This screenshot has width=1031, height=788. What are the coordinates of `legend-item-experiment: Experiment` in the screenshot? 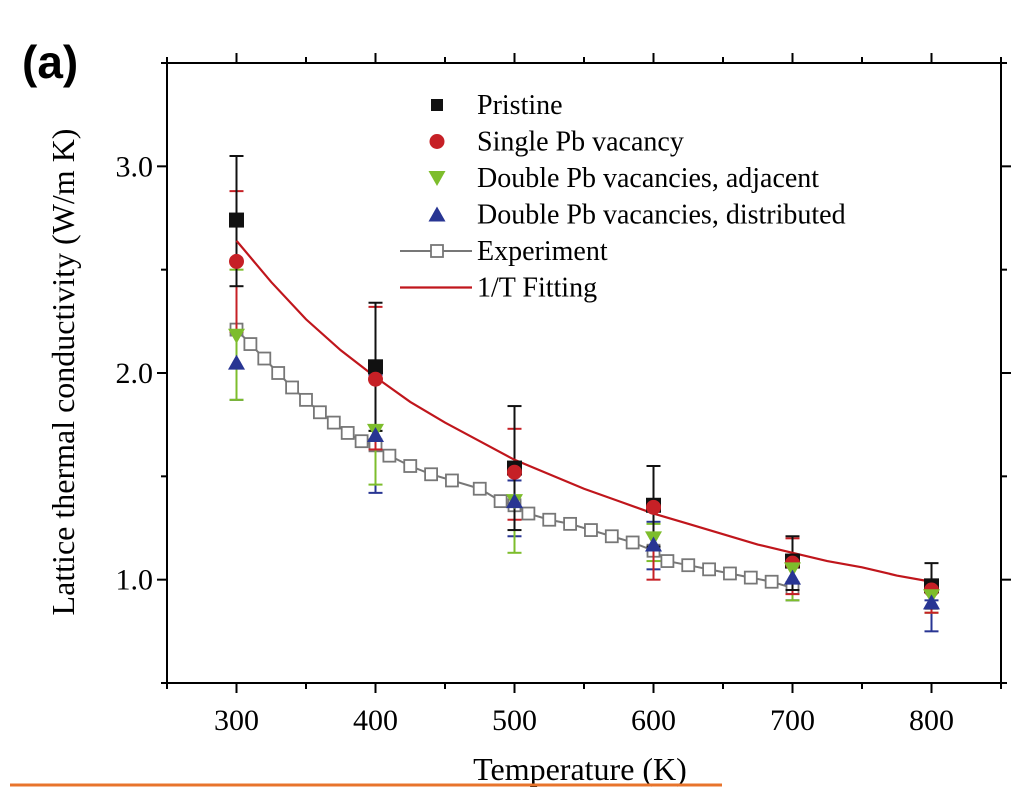 It's located at (504, 251).